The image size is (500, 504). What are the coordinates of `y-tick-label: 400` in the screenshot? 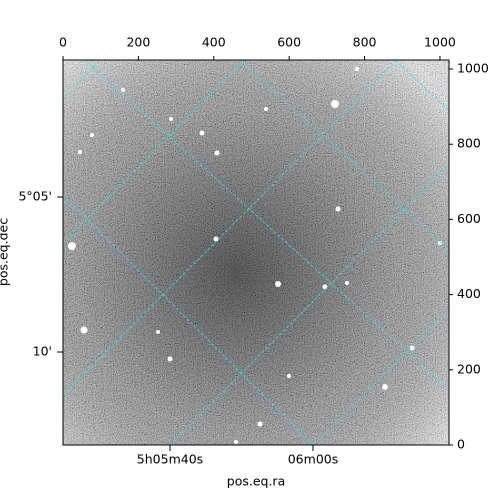 It's located at (469, 293).